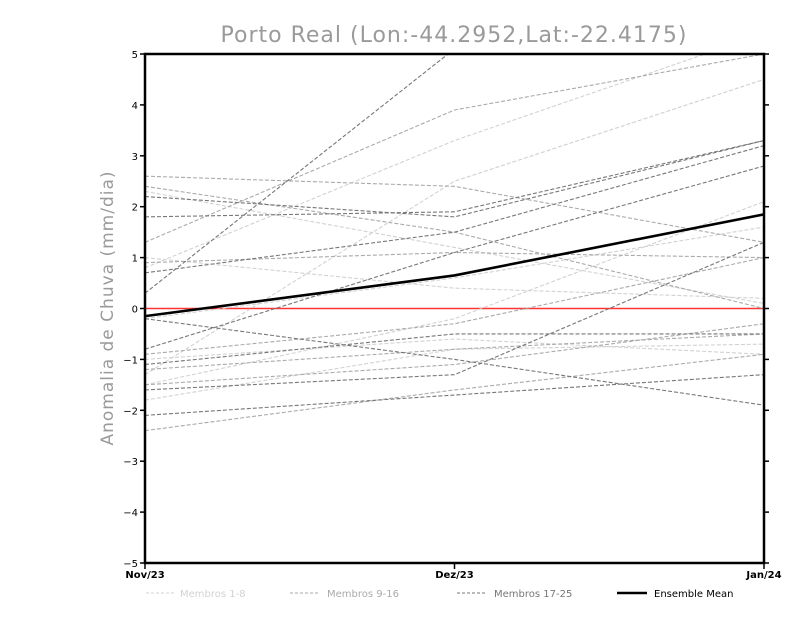 The height and width of the screenshot is (618, 800). Describe the element at coordinates (130, 513) in the screenshot. I see `y-tick-label: −4` at that location.